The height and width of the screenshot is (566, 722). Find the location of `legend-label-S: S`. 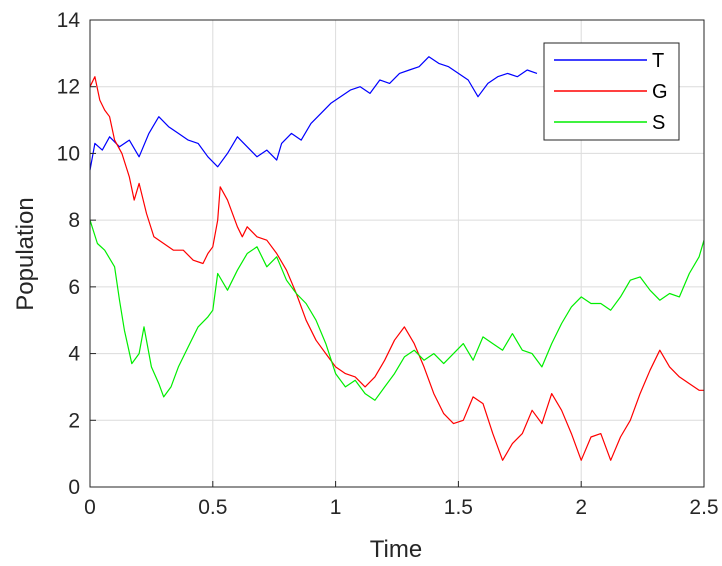

legend-label-S: S is located at coordinates (658, 123).